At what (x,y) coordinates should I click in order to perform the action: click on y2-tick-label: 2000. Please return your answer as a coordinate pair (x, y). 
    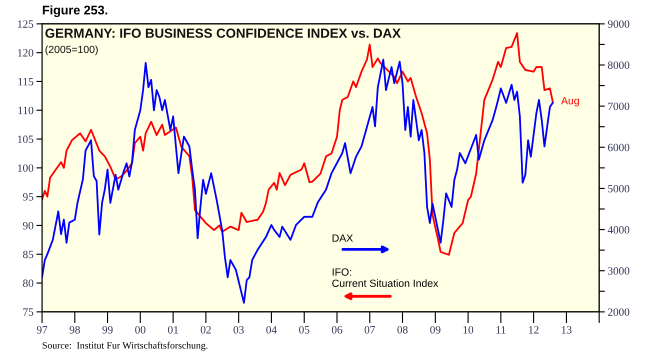
    Looking at the image, I should click on (619, 312).